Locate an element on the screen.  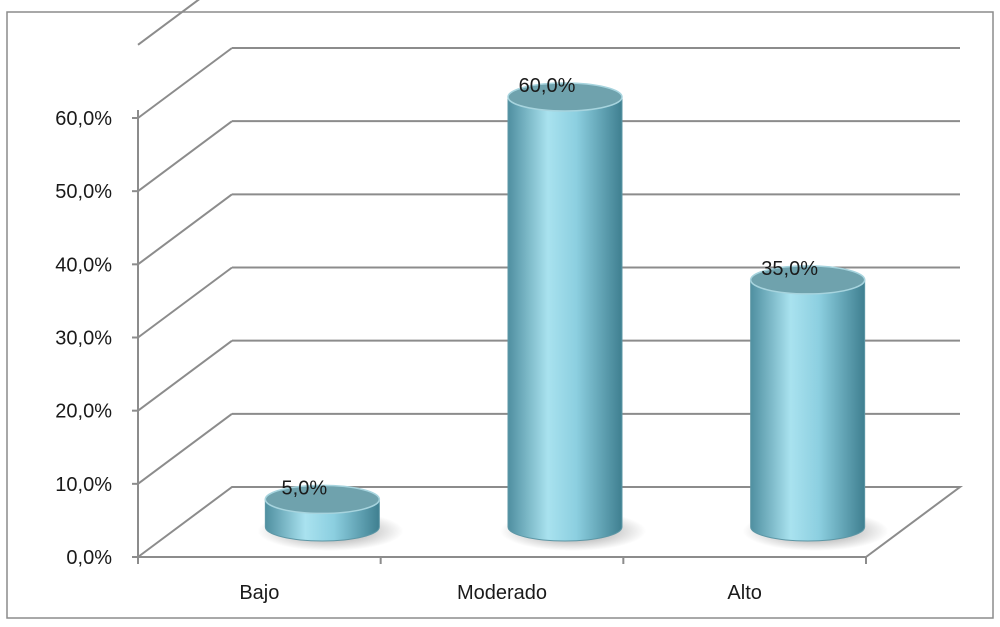
y-tick-label: 40,0% is located at coordinates (83, 265).